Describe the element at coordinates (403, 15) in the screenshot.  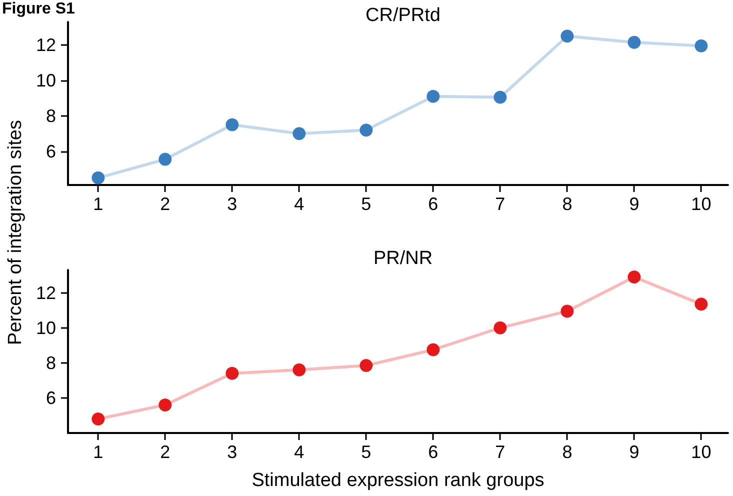
I see `chart-title: CR/PRtd` at that location.